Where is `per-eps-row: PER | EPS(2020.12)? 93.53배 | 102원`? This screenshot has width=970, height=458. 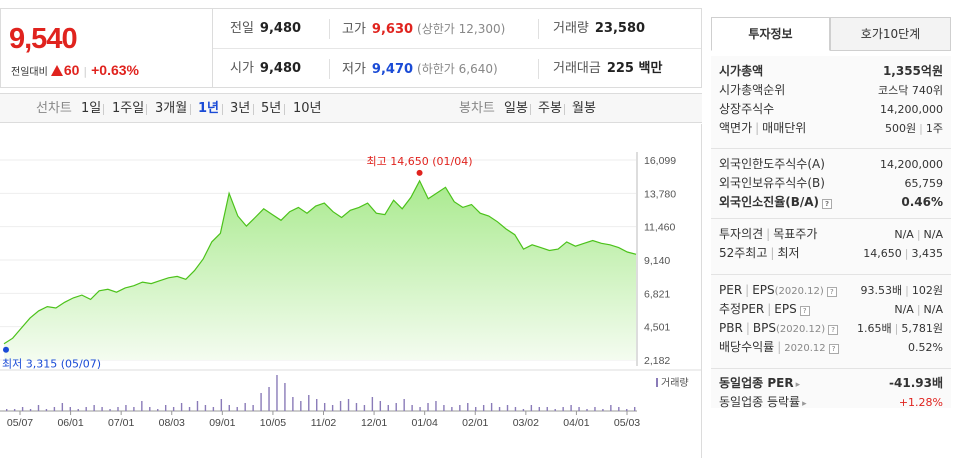 per-eps-row: PER | EPS(2020.12)? 93.53배 | 102원 is located at coordinates (831, 290).